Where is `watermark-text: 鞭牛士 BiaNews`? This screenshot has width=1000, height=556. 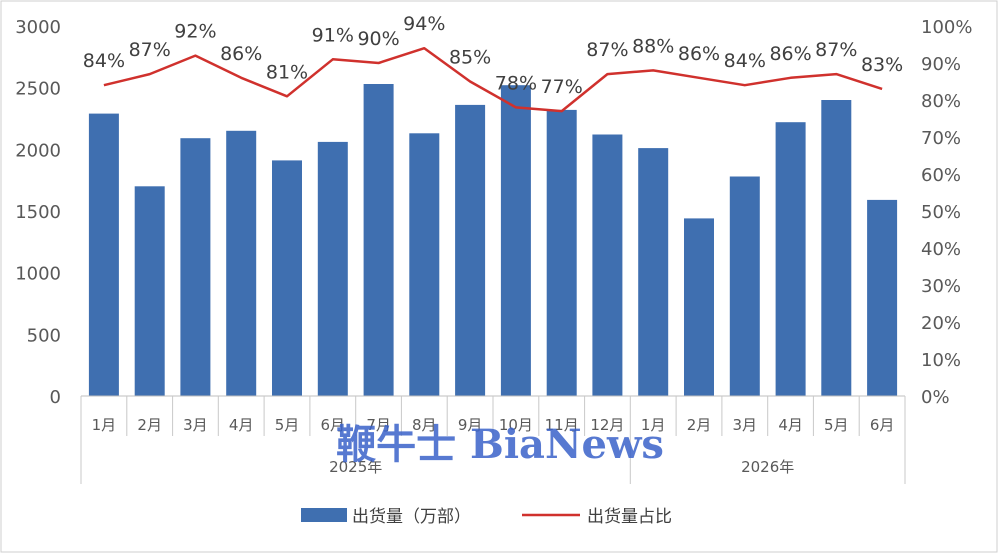 watermark-text: 鞭牛士 BiaNews is located at coordinates (500, 444).